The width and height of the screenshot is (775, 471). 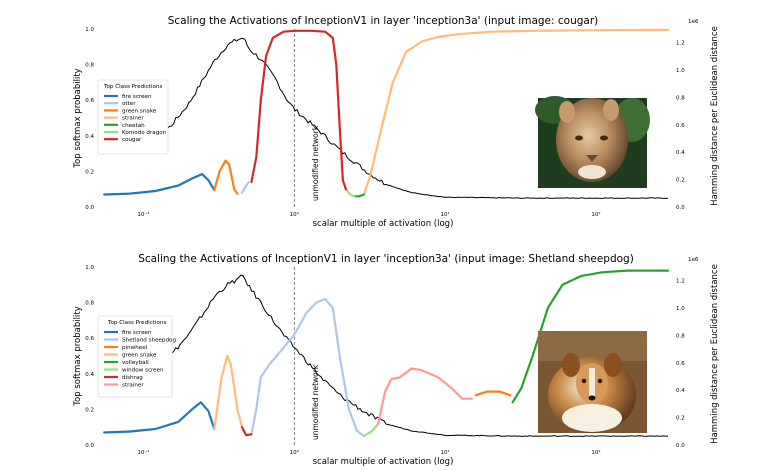 What do you see at coordinates (592, 382) in the screenshot?
I see `sheepdog-photo` at bounding box center [592, 382].